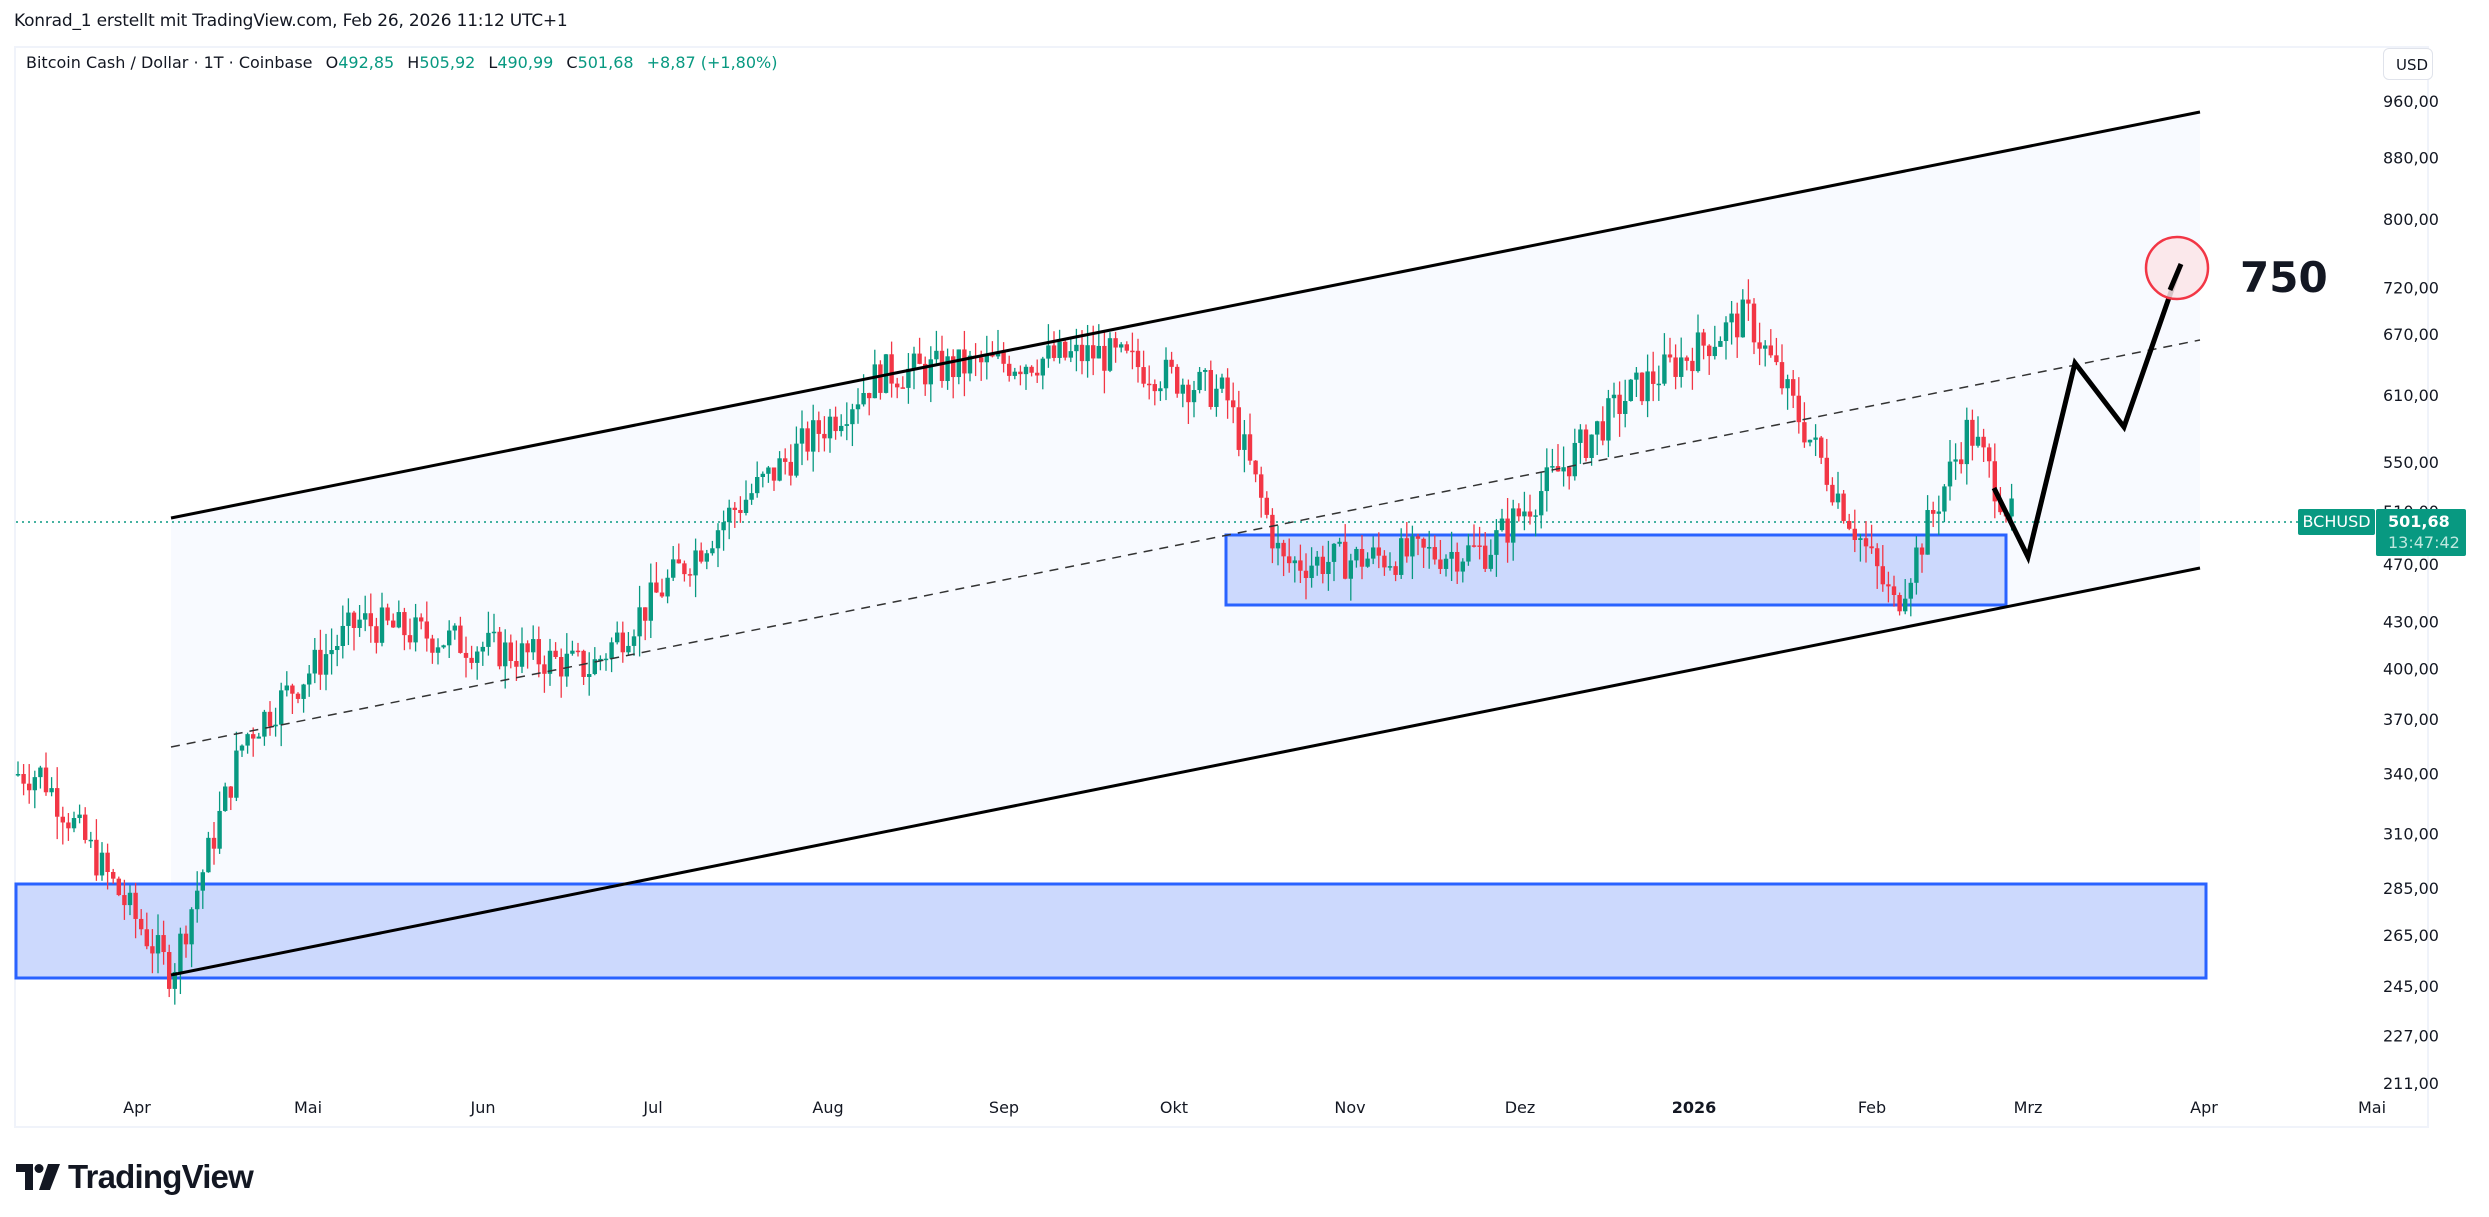  I want to click on y-axis-tick: 310,00, so click(2411, 834).